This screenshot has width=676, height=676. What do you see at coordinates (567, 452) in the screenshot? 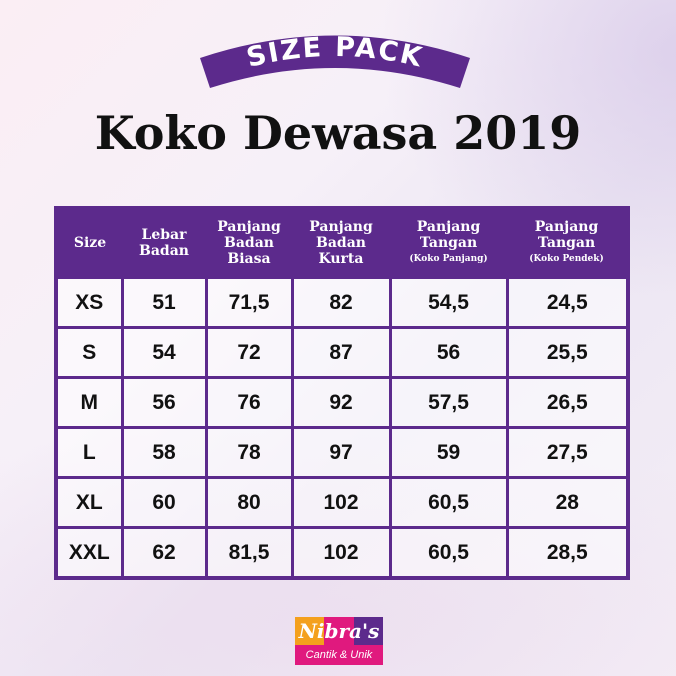
I see `table-cell: 27,5` at bounding box center [567, 452].